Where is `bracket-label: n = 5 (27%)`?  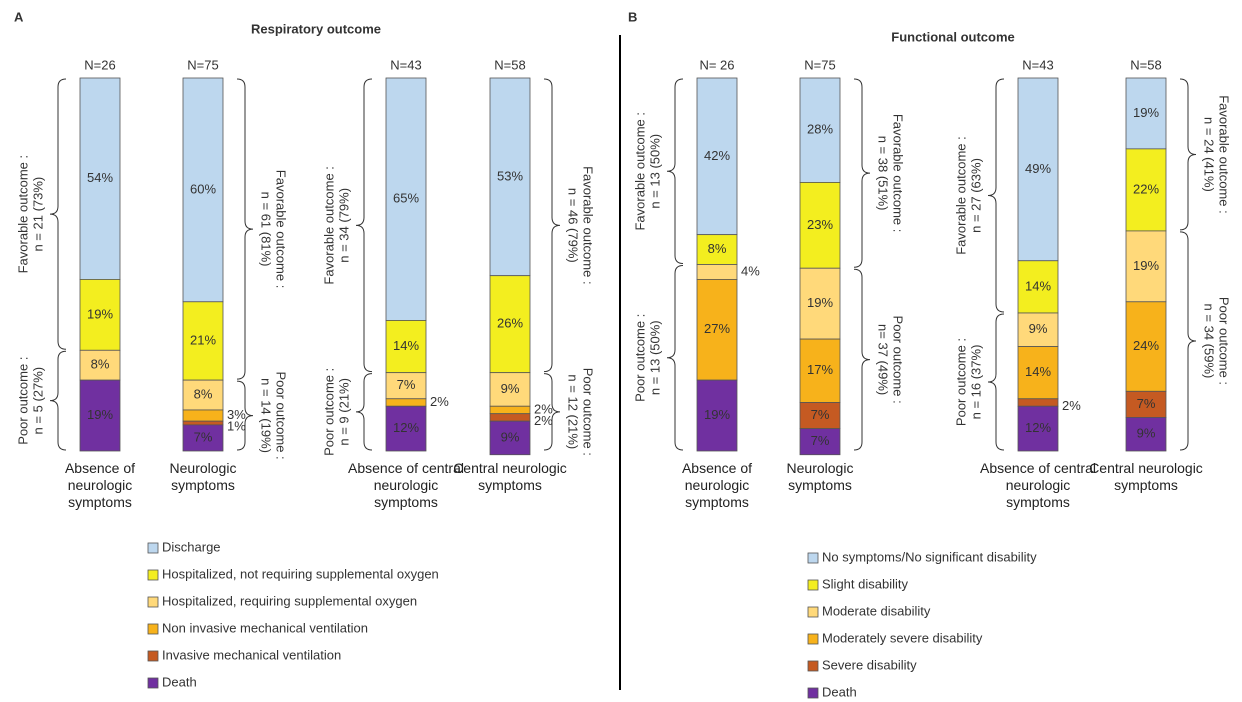
bracket-label: n = 5 (27%) is located at coordinates (37, 401).